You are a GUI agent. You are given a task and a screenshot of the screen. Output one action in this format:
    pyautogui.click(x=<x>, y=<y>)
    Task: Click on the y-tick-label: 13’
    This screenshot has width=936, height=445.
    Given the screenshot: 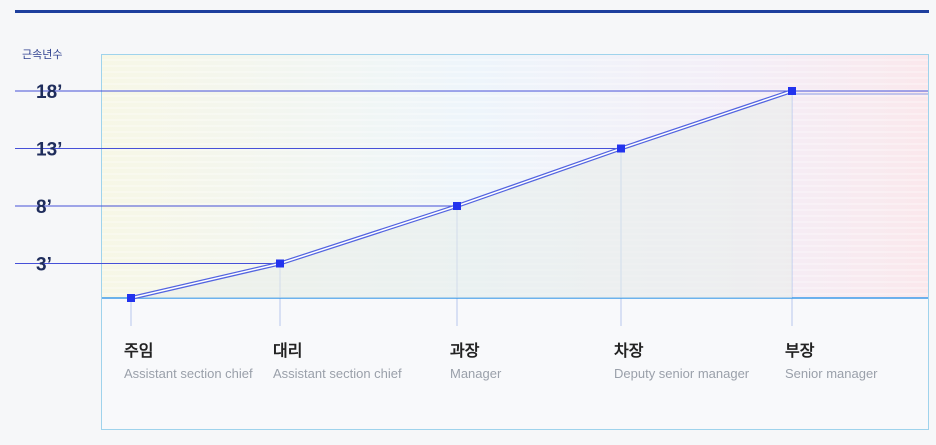 What is the action you would take?
    pyautogui.click(x=49, y=150)
    